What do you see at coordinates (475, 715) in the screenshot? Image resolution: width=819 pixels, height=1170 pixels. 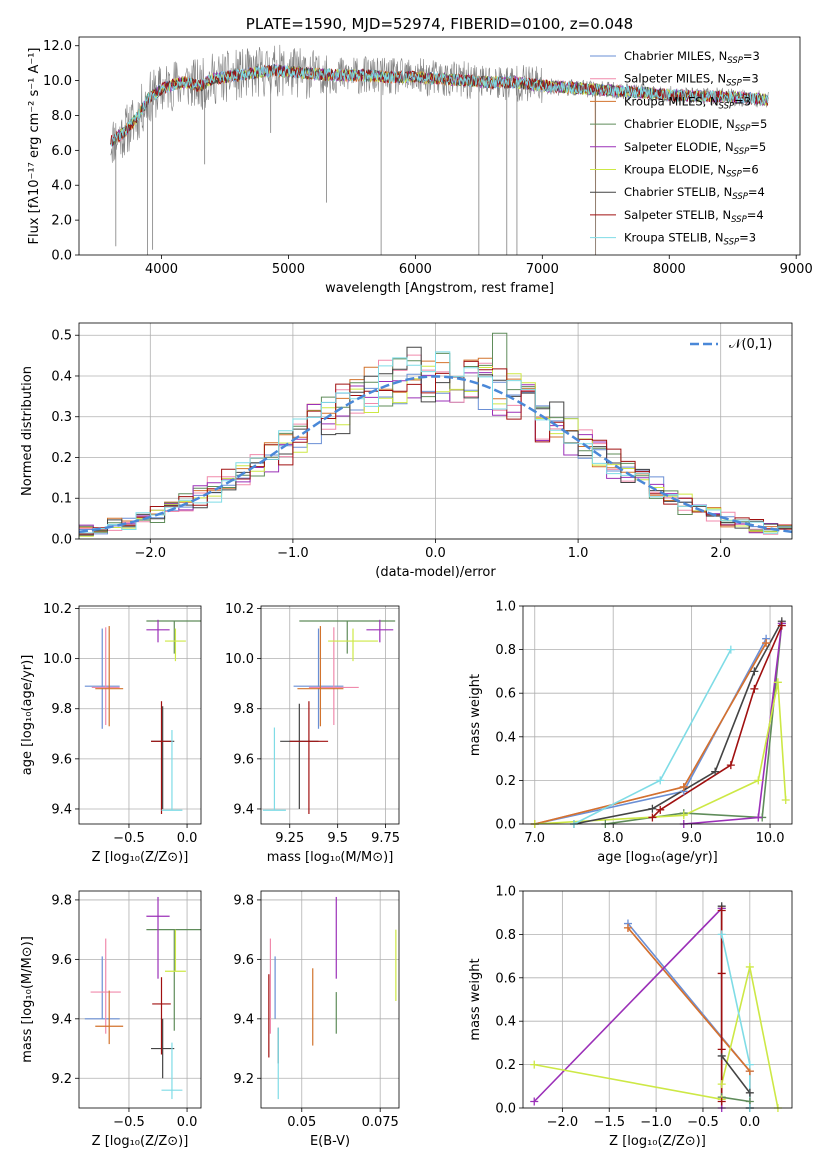 I see `y-axis-label: mass weight` at bounding box center [475, 715].